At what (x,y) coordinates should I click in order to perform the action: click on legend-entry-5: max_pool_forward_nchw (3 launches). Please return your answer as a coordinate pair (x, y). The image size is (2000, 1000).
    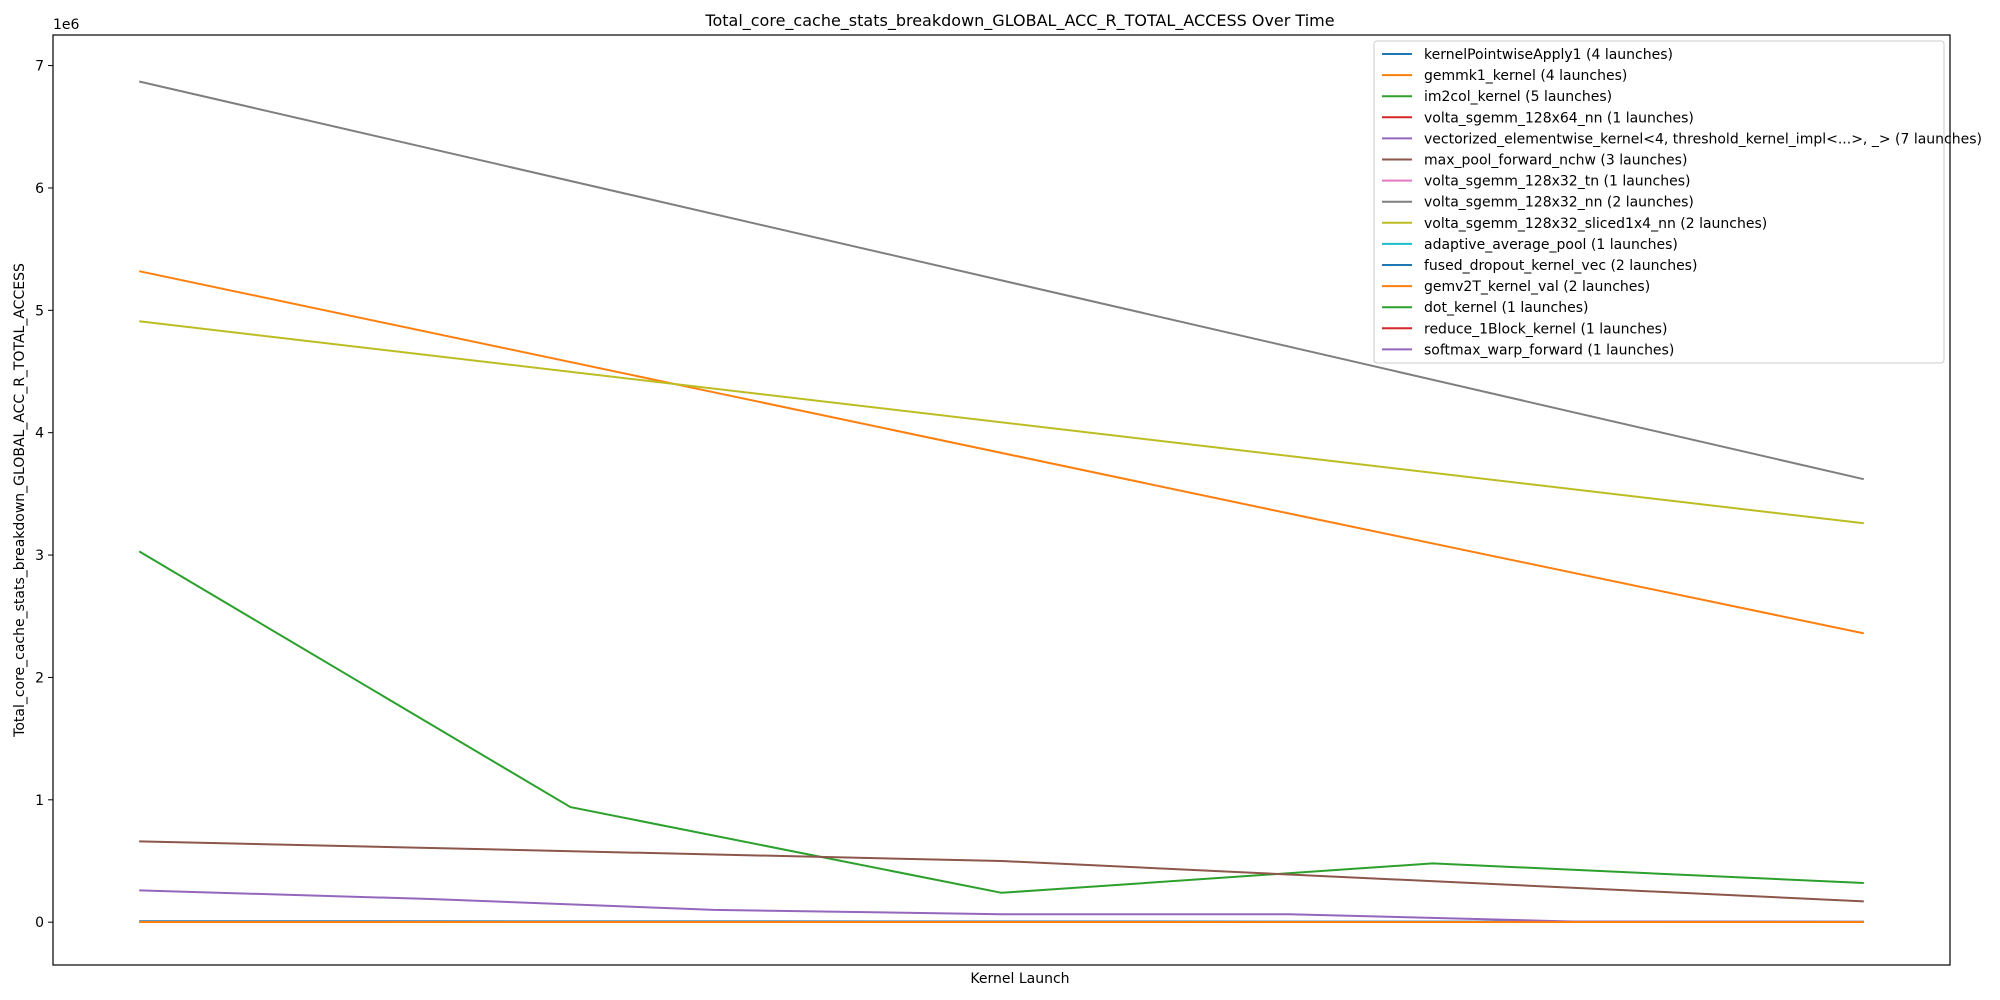
    Looking at the image, I should click on (1555, 161).